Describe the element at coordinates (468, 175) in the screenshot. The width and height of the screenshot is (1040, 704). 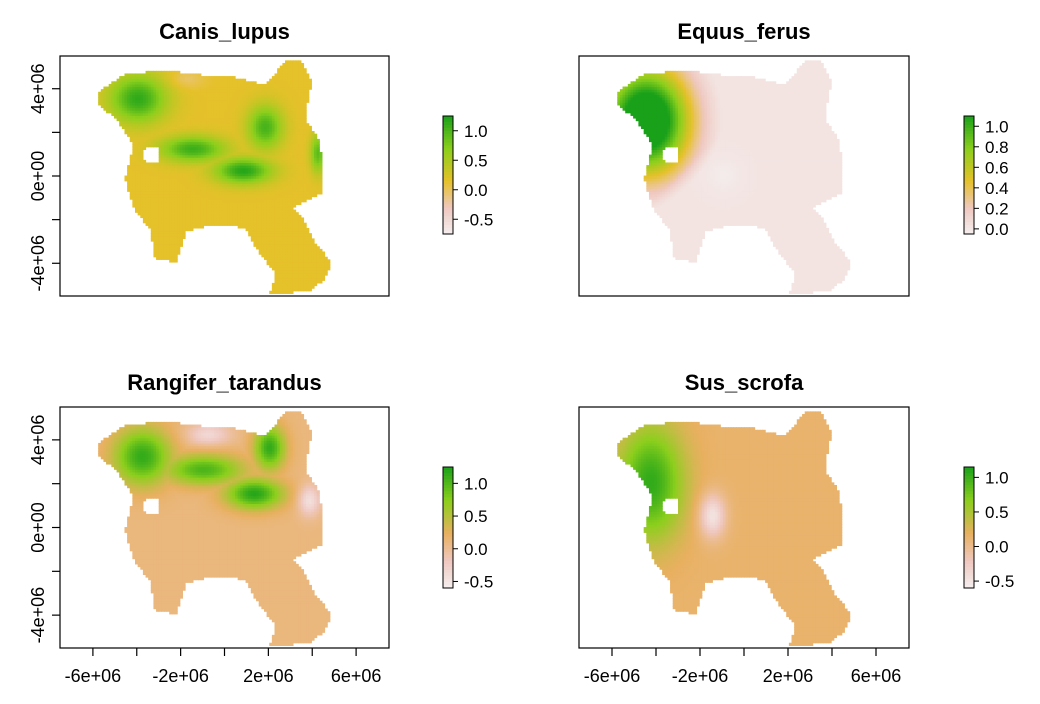
I see `legend-colorbar: 1.0 0.5 0.0 -0.5` at that location.